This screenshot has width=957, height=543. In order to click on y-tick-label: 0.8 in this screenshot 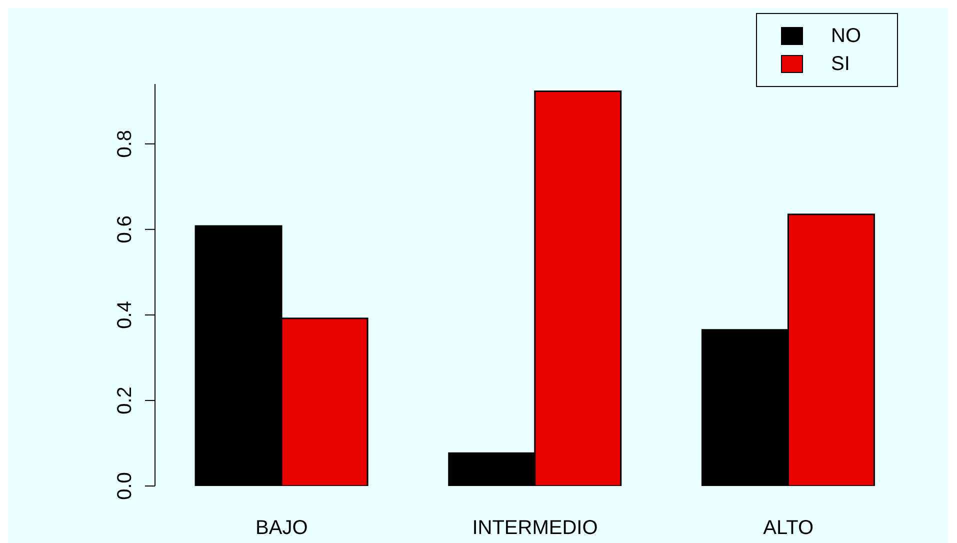, I will do `click(125, 144)`.